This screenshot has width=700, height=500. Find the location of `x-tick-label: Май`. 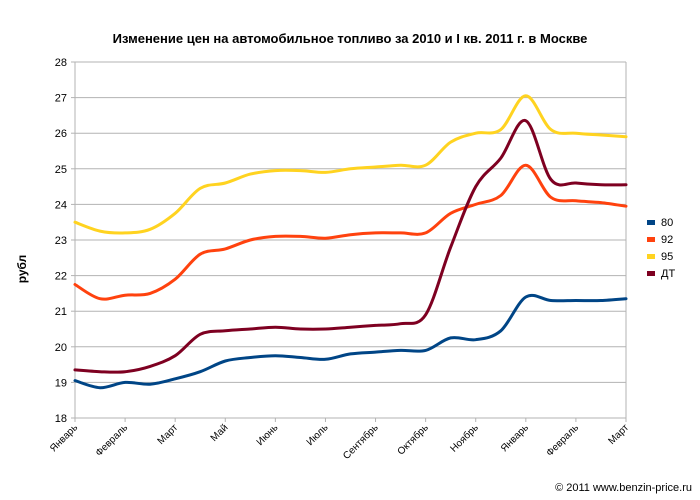

x-tick-label: Май is located at coordinates (220, 433).